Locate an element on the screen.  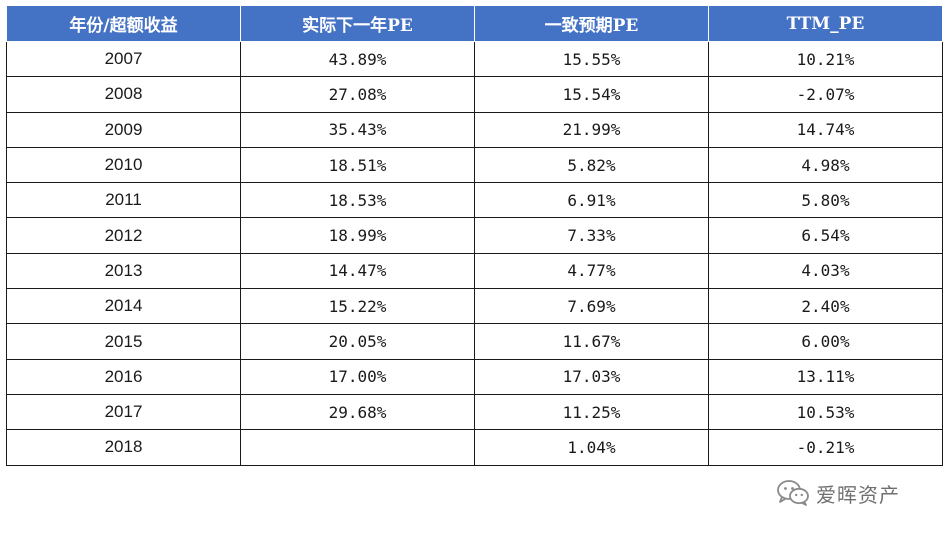
cell-ttm-pe: -0.21% is located at coordinates (825, 447).